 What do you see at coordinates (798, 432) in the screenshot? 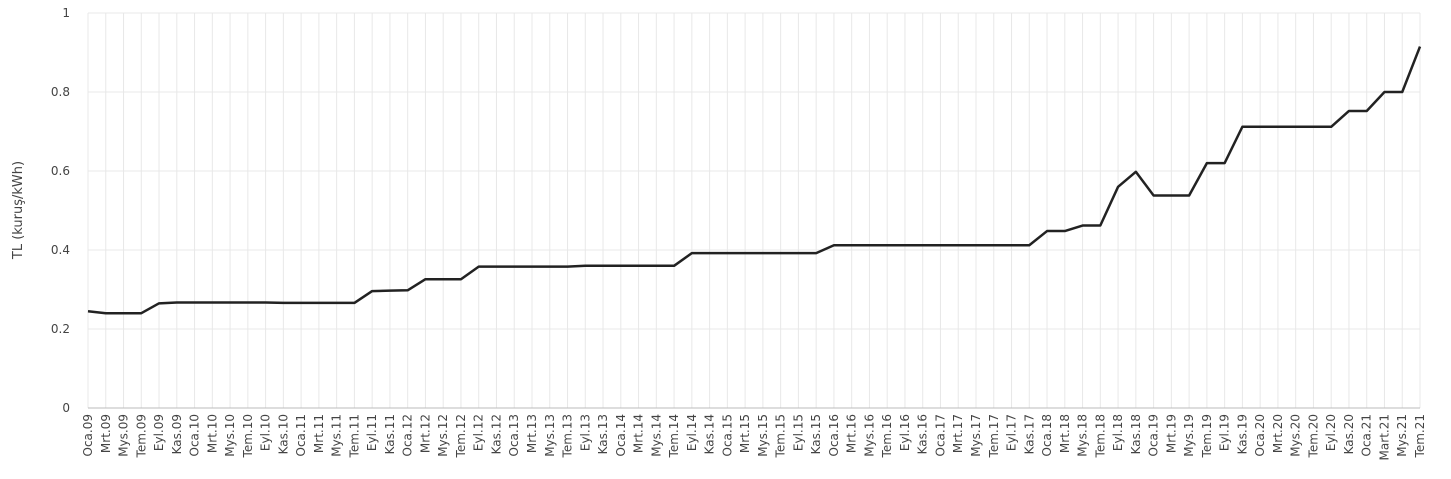
I see `x-tick-label: Eyl.15` at bounding box center [798, 432].